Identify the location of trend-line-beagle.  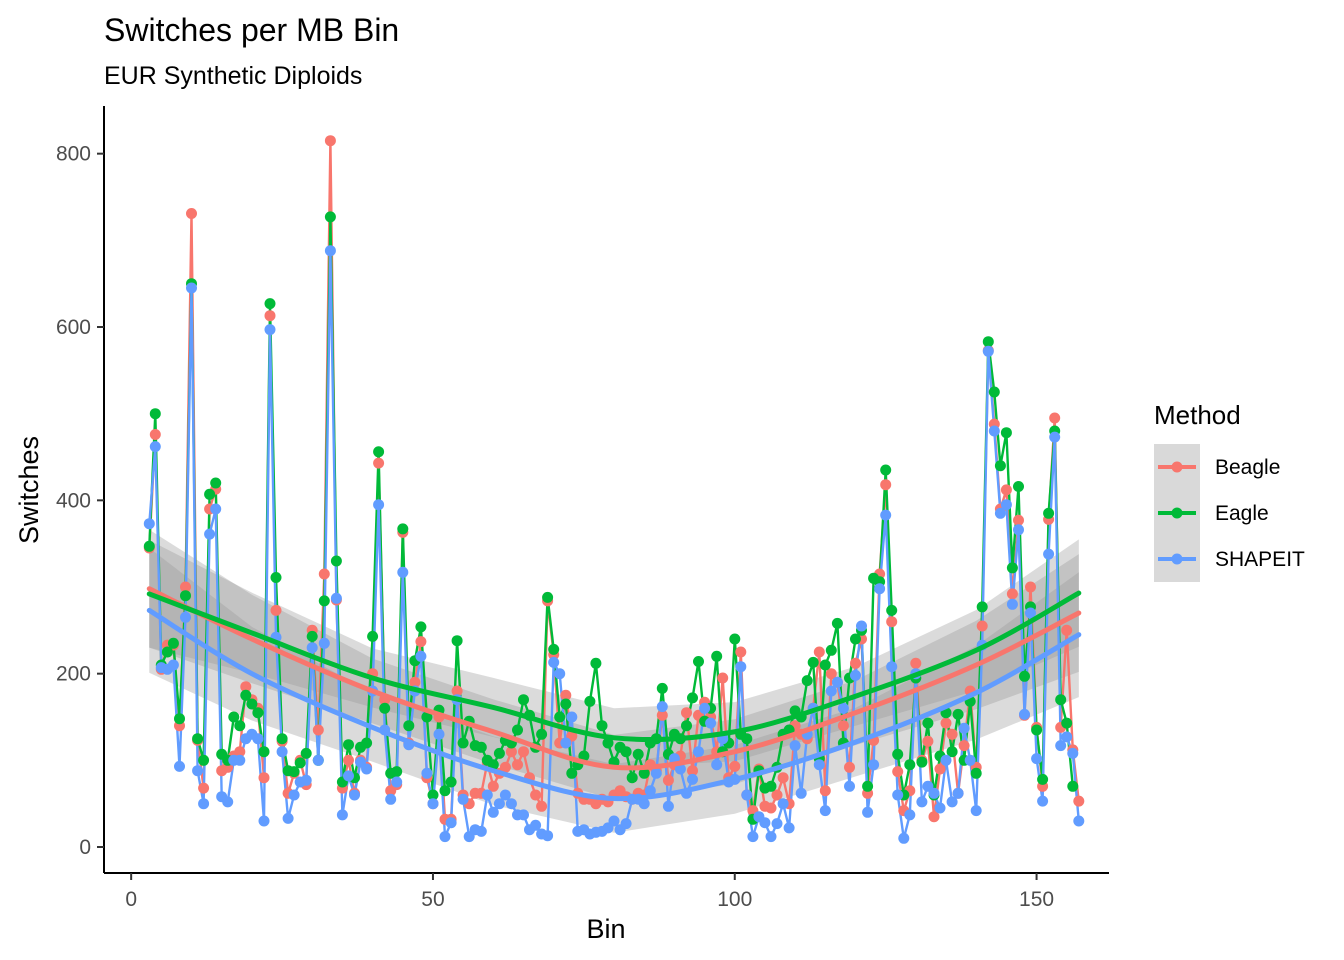
(614, 678).